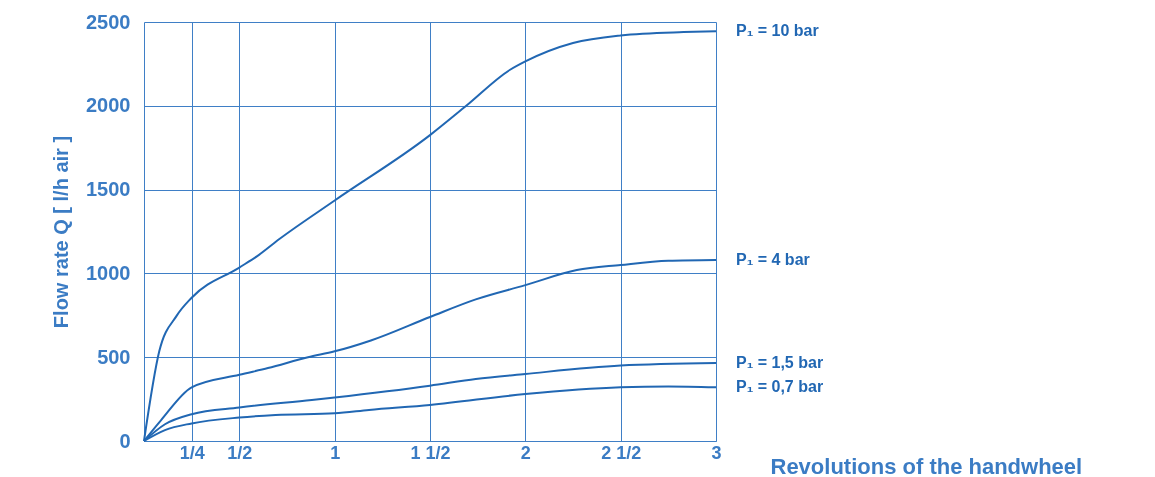  Describe the element at coordinates (525, 452) in the screenshot. I see `x-tick-label: 2` at that location.